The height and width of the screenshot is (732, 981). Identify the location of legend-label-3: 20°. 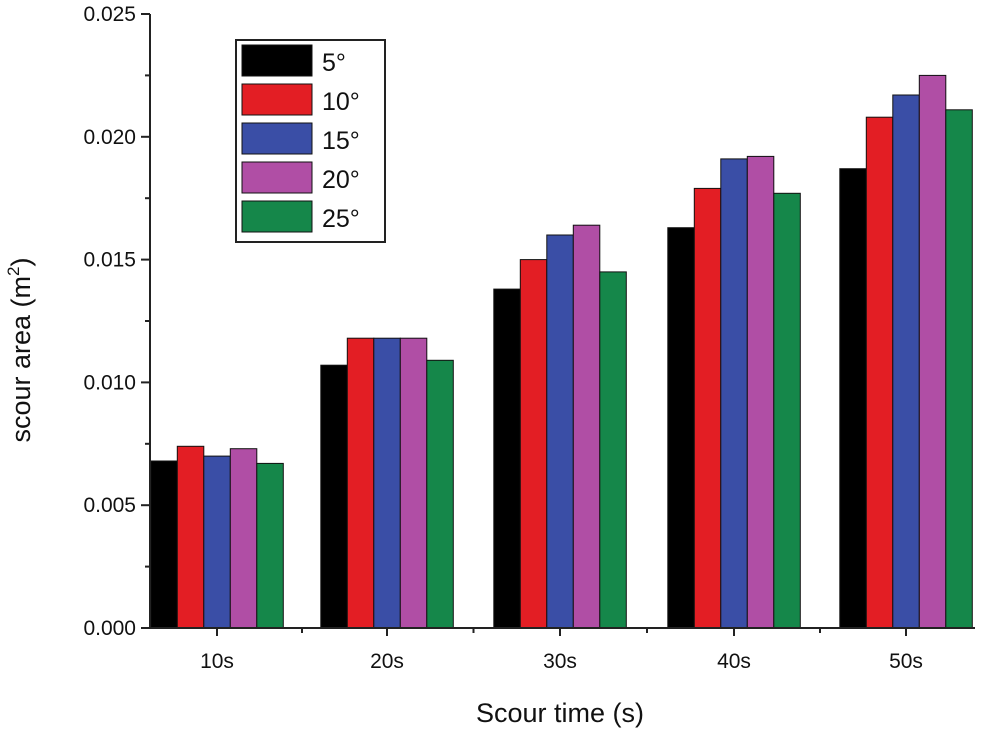
(341, 180).